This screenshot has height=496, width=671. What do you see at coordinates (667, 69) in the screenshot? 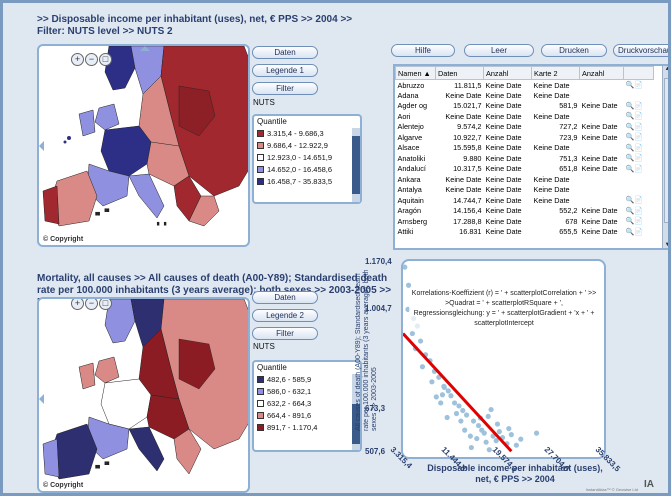
I see `scroll-up-icon: ▲` at bounding box center [667, 69].